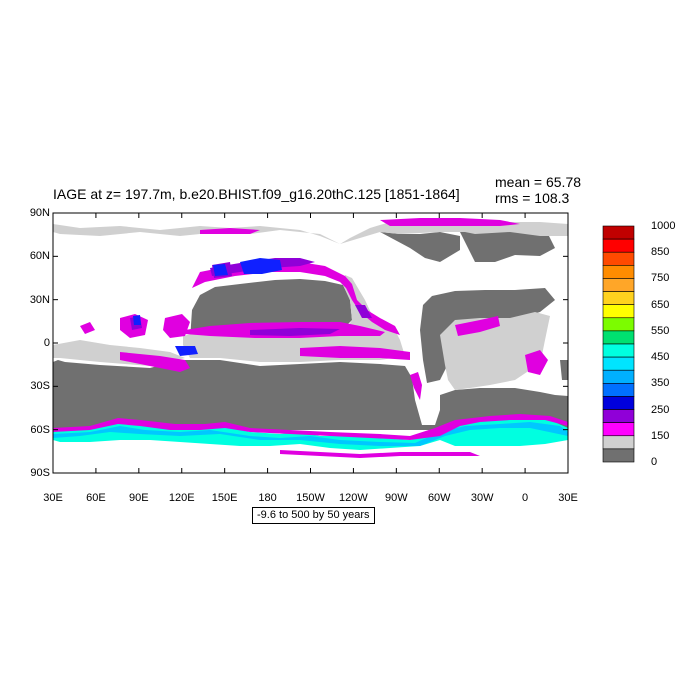 This screenshot has width=700, height=700. What do you see at coordinates (139, 498) in the screenshot?
I see `x-tick-label: 90E` at bounding box center [139, 498].